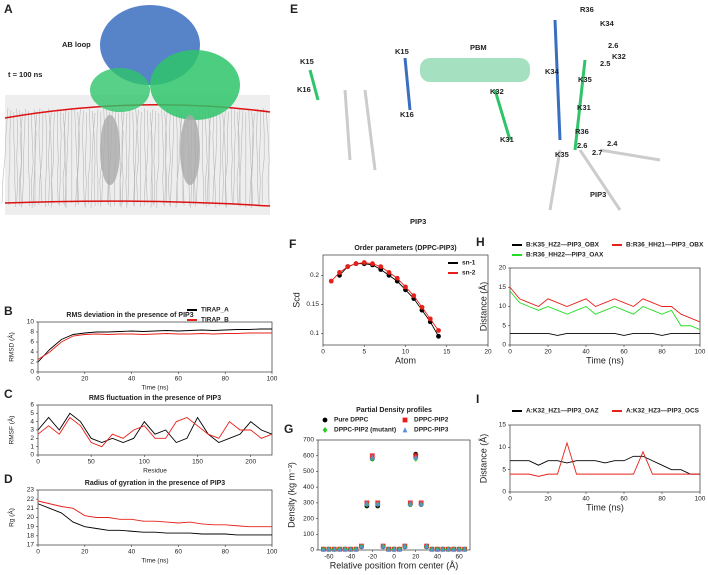 This screenshot has width=708, height=575. I want to click on y-tick-label: 1, so click(32, 446).